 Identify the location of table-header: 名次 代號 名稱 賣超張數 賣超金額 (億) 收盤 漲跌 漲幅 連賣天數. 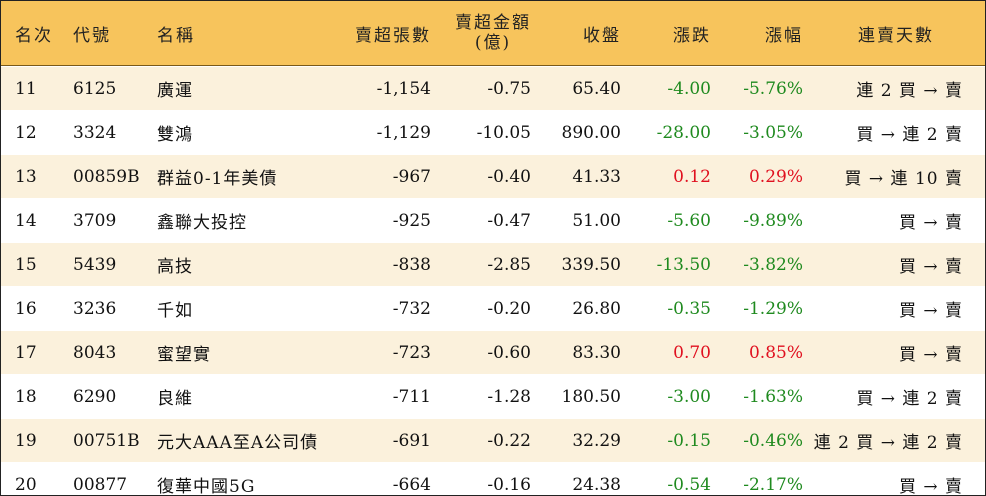
(493, 33).